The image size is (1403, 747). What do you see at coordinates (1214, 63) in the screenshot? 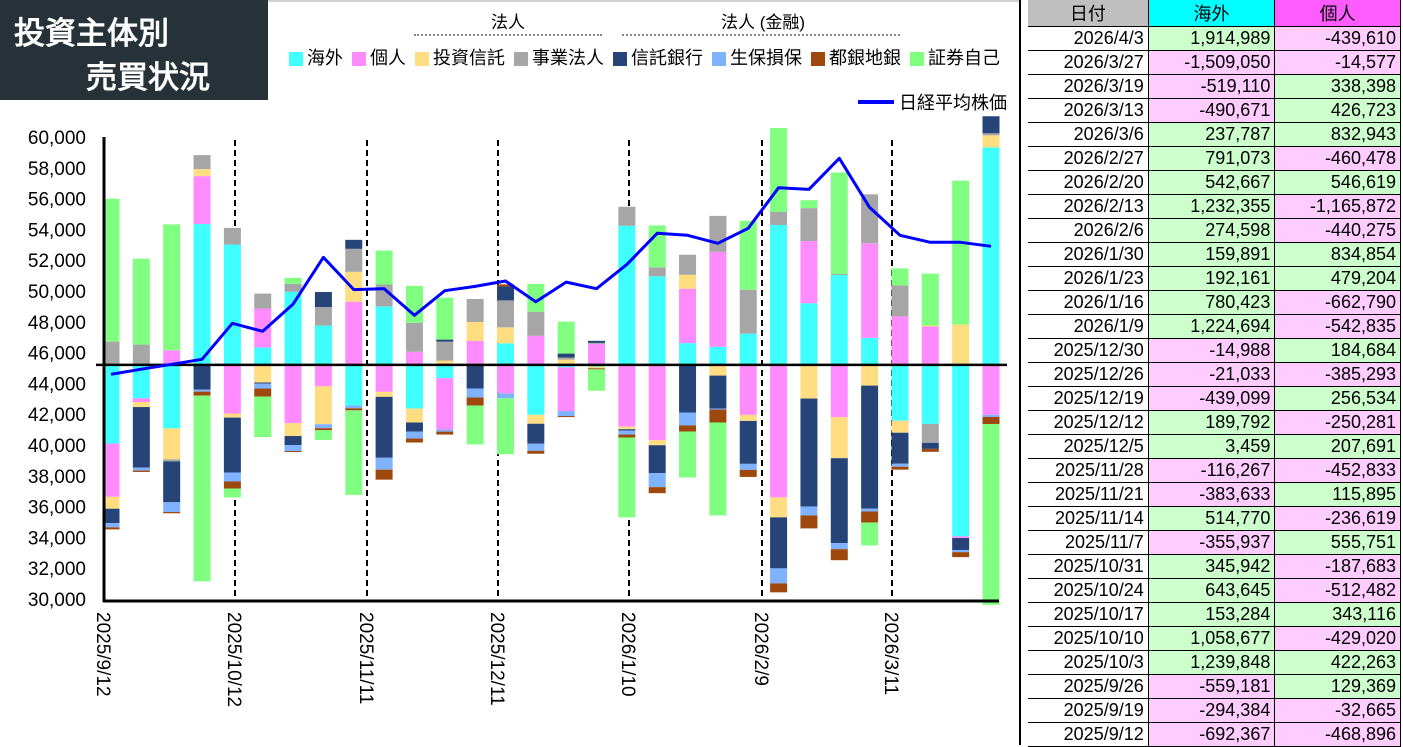
I see `table-row: 2026/3/27-1,509,050-14,577` at bounding box center [1214, 63].